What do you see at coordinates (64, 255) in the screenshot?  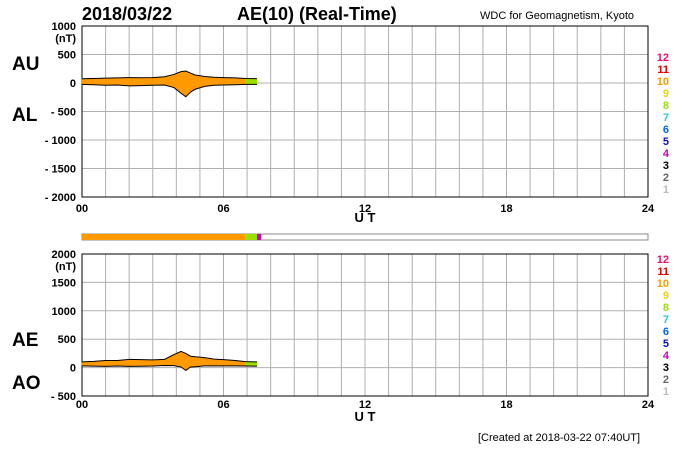 I see `y-tick-label: 2000` at bounding box center [64, 255].